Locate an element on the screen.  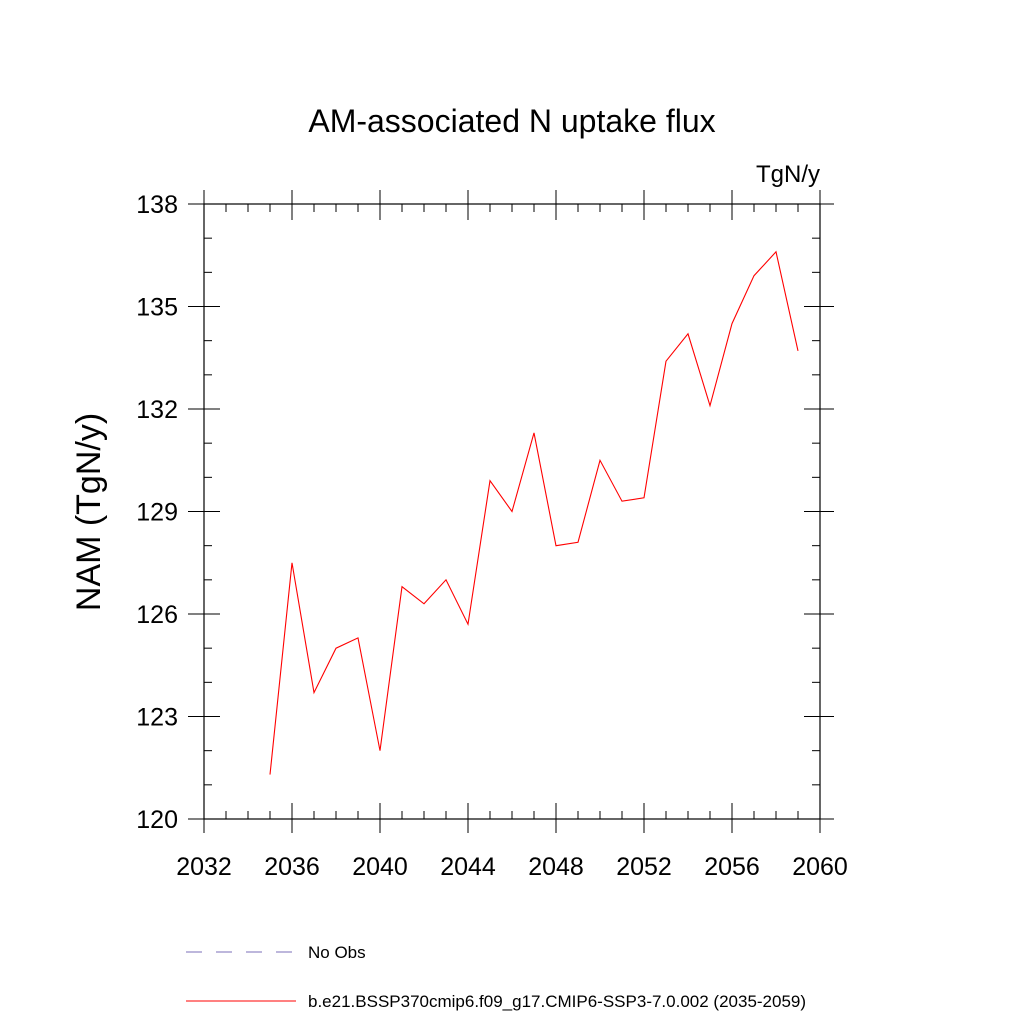
y-tick-label: 132 is located at coordinates (157, 410).